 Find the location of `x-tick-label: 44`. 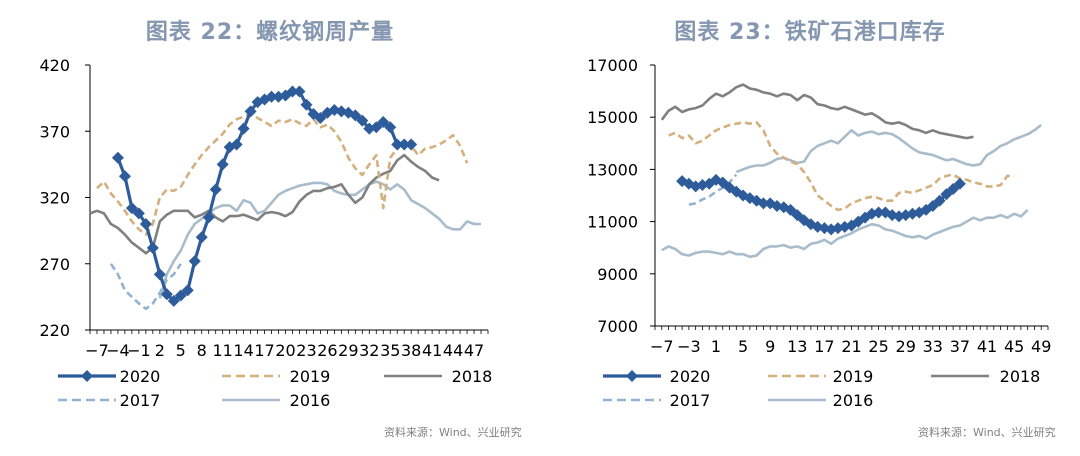

x-tick-label: 44 is located at coordinates (453, 350).